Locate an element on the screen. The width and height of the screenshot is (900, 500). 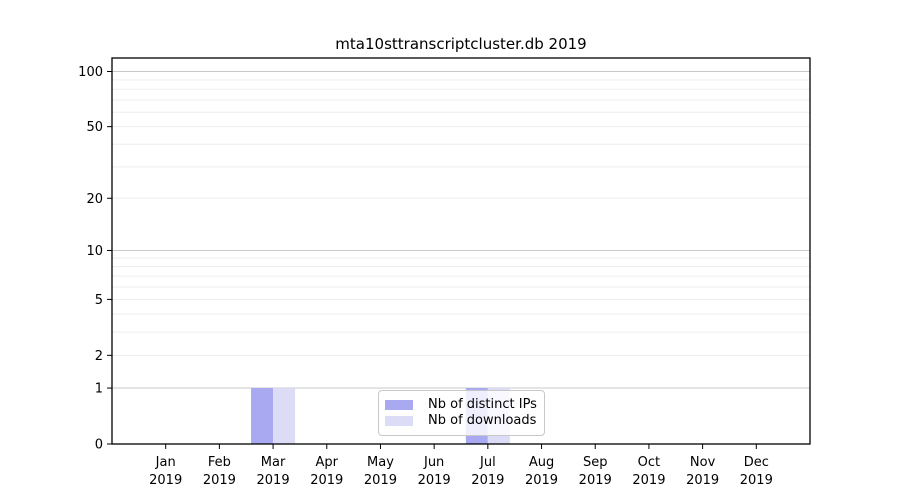
x-tick-label-month: Oct is located at coordinates (649, 462).